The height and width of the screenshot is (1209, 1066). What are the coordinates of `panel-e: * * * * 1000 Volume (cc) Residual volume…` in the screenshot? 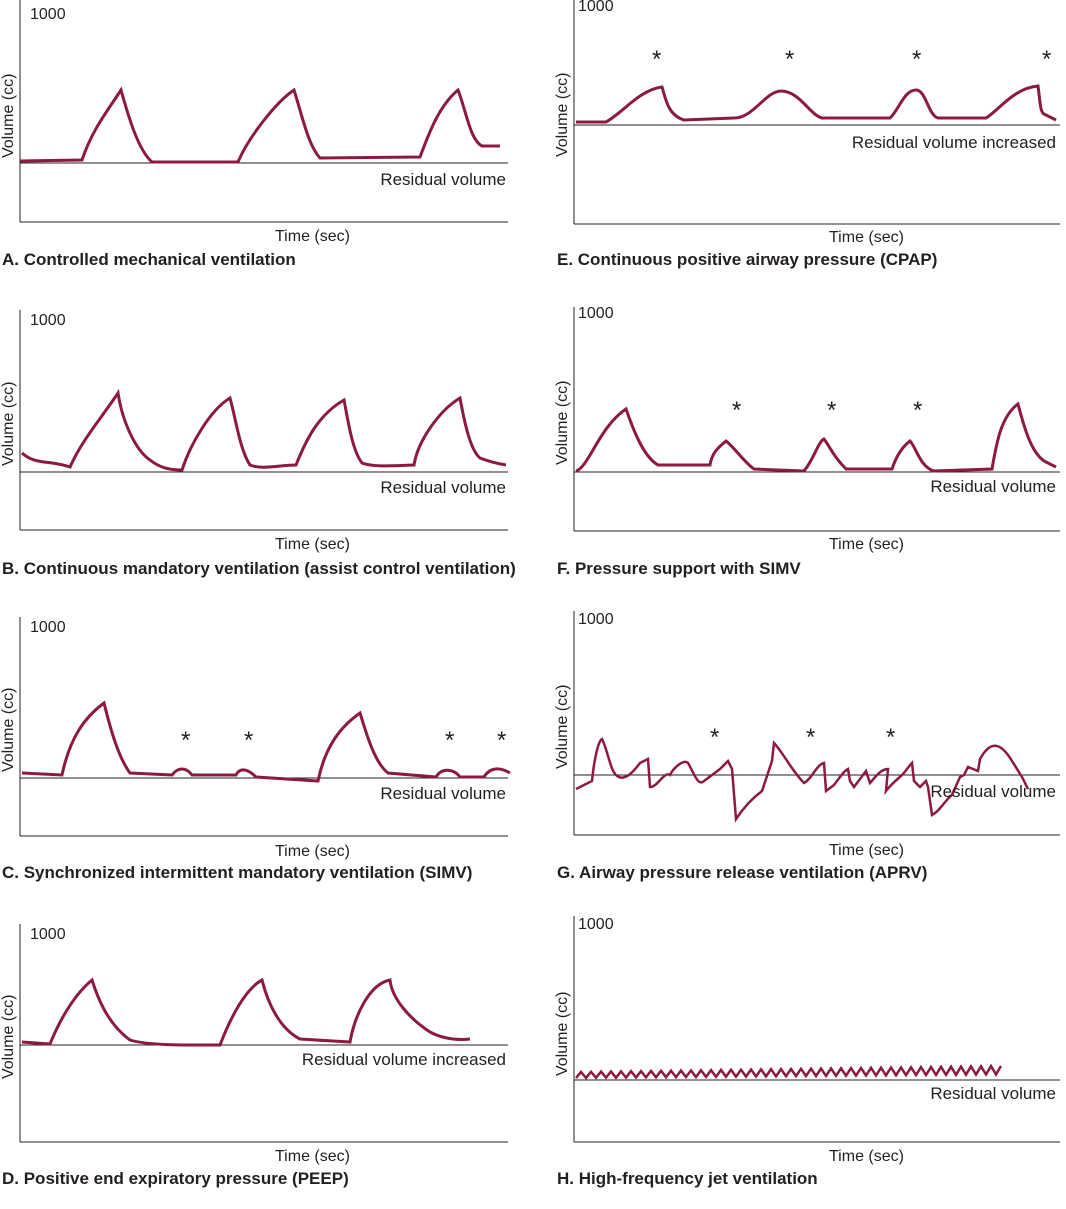 It's located at (809, 142).